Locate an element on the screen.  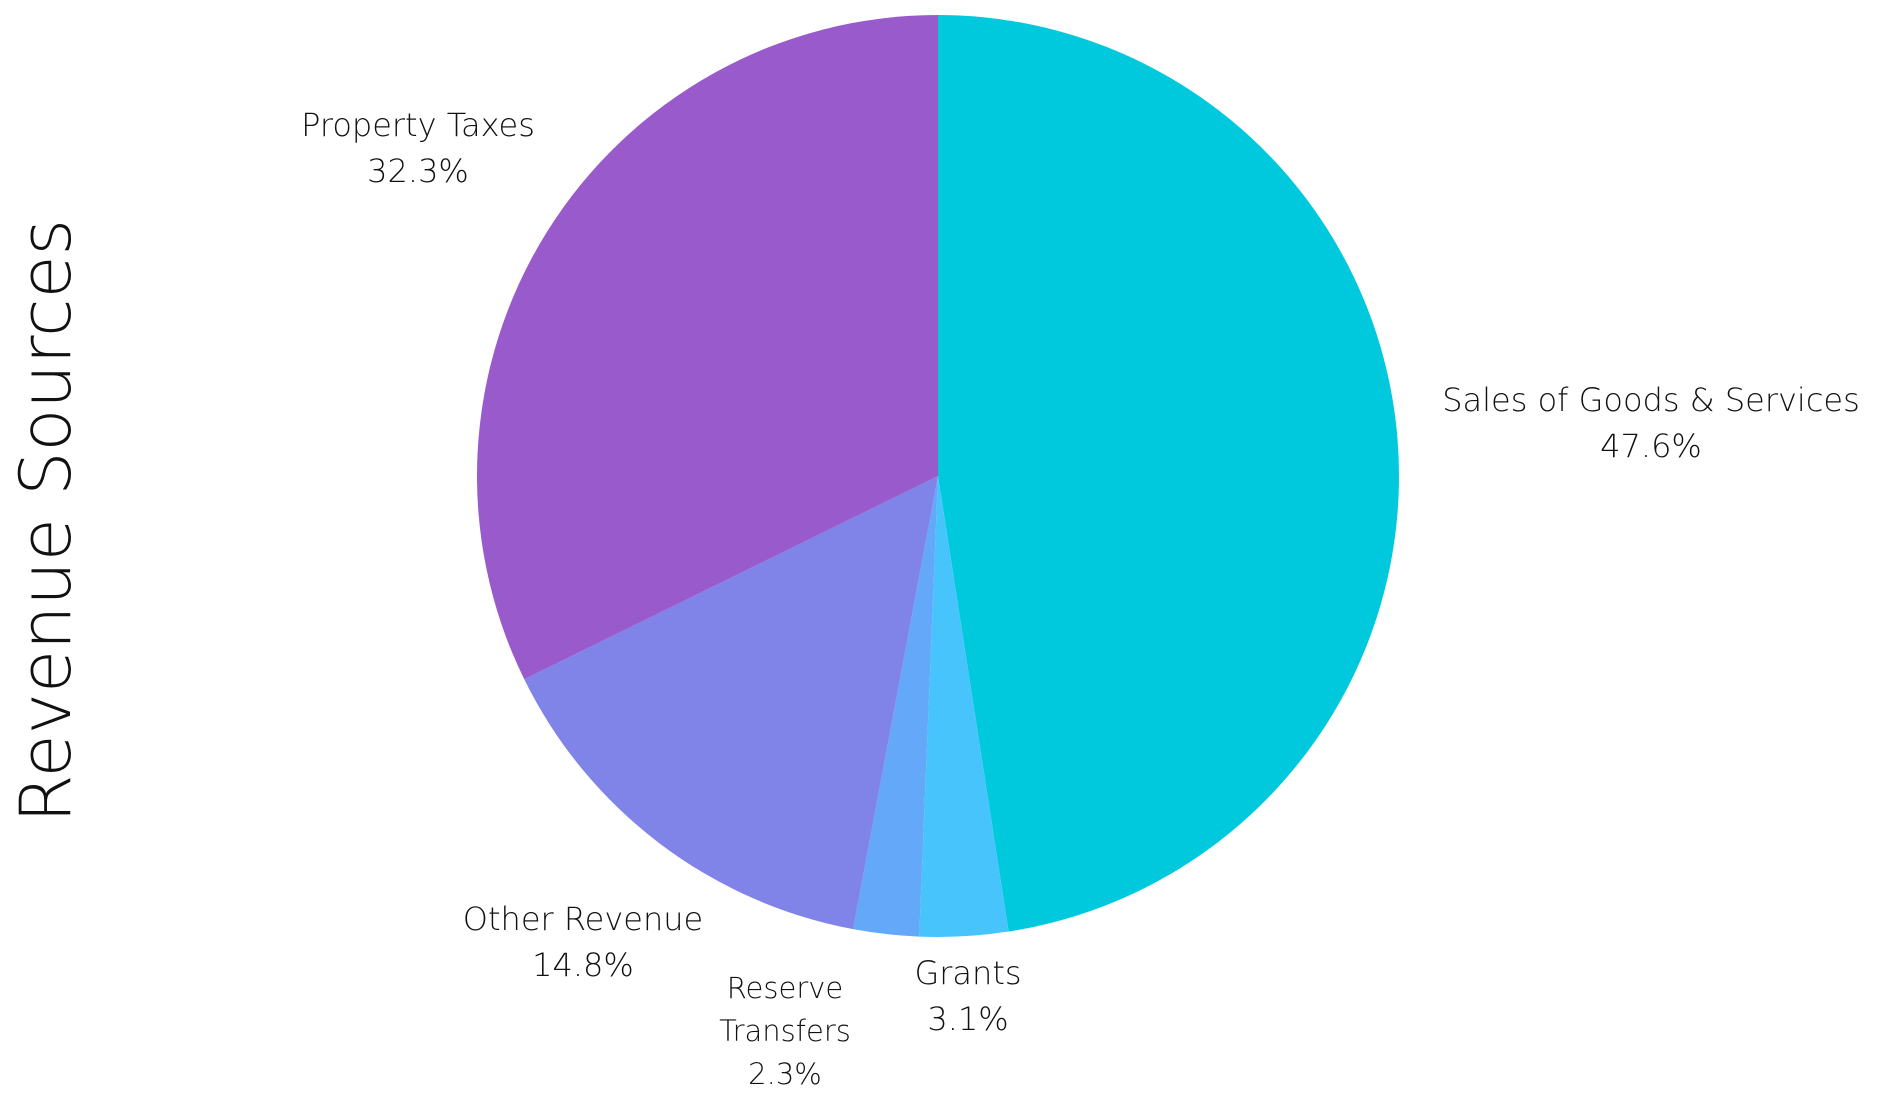
value-label: 2.3% is located at coordinates (785, 1073).